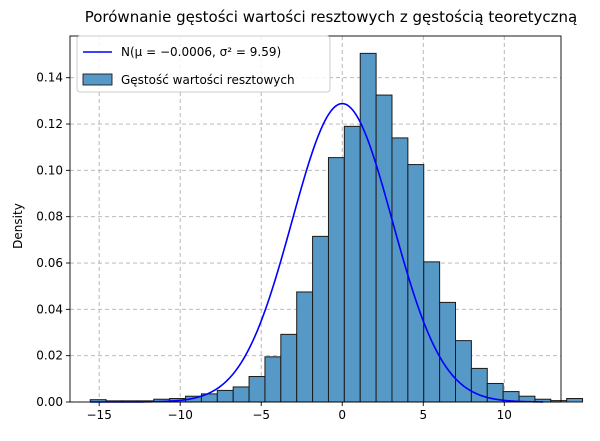  I want to click on y-tick-label: 0.06, so click(49, 263).